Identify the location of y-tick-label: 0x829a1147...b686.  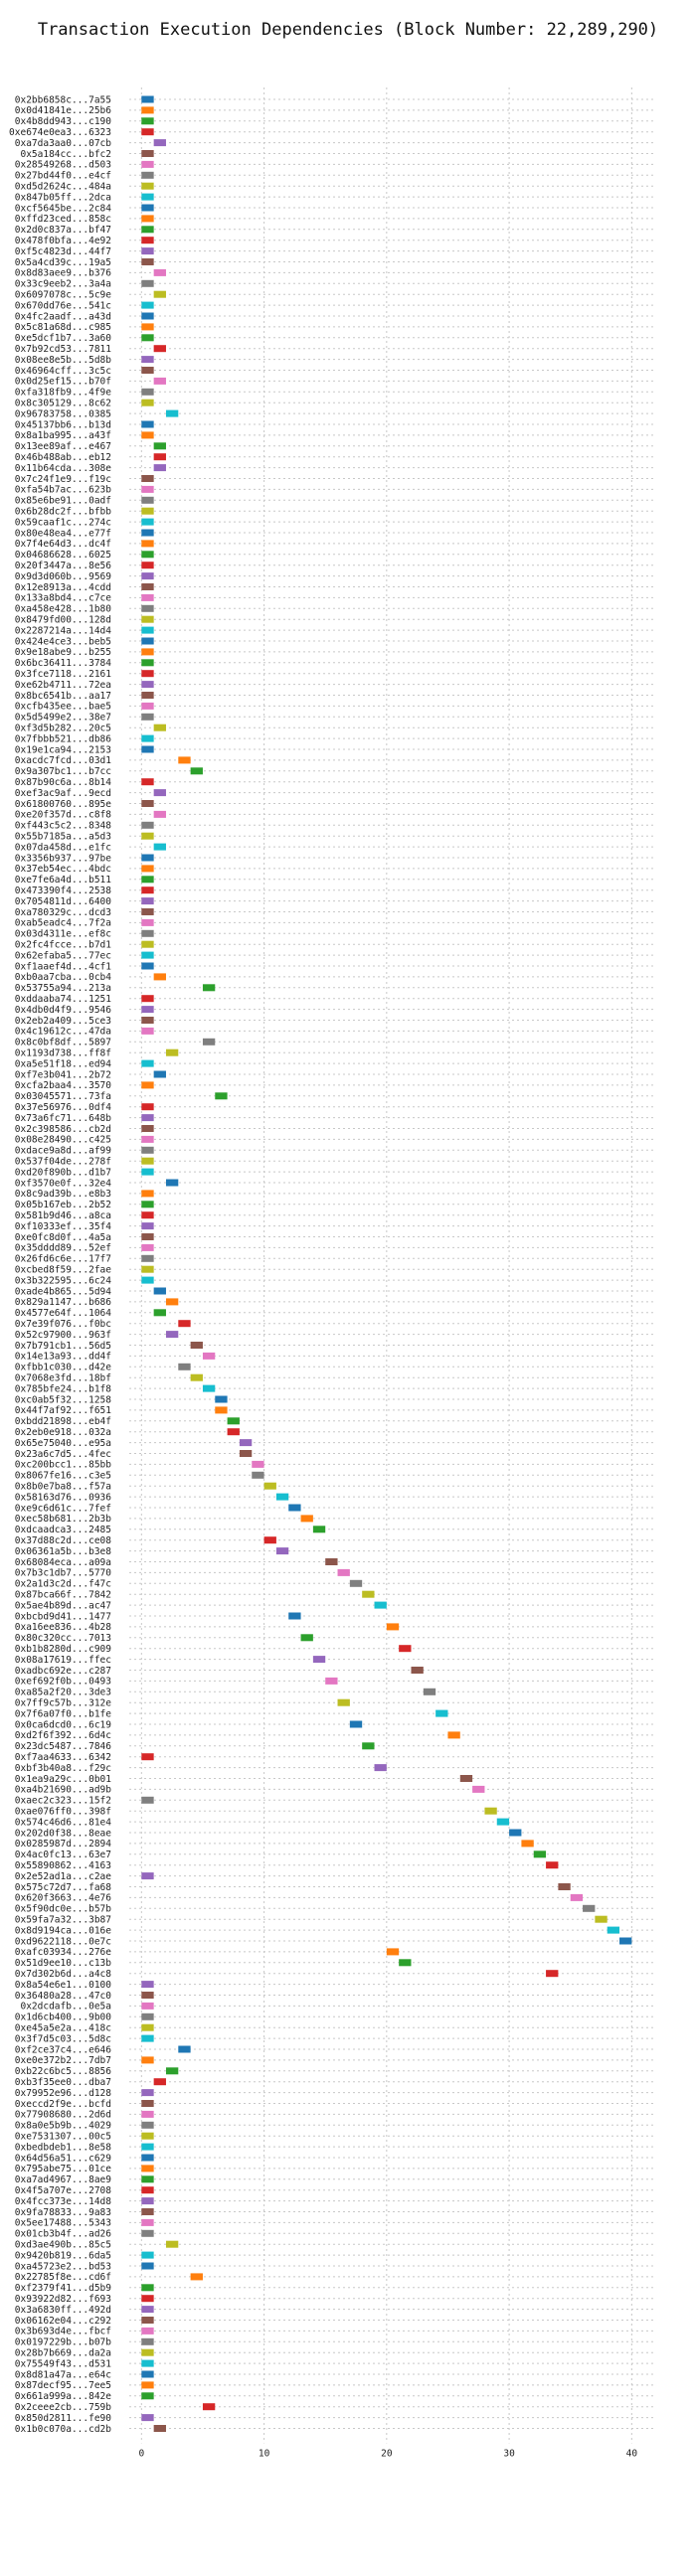
(63, 1302).